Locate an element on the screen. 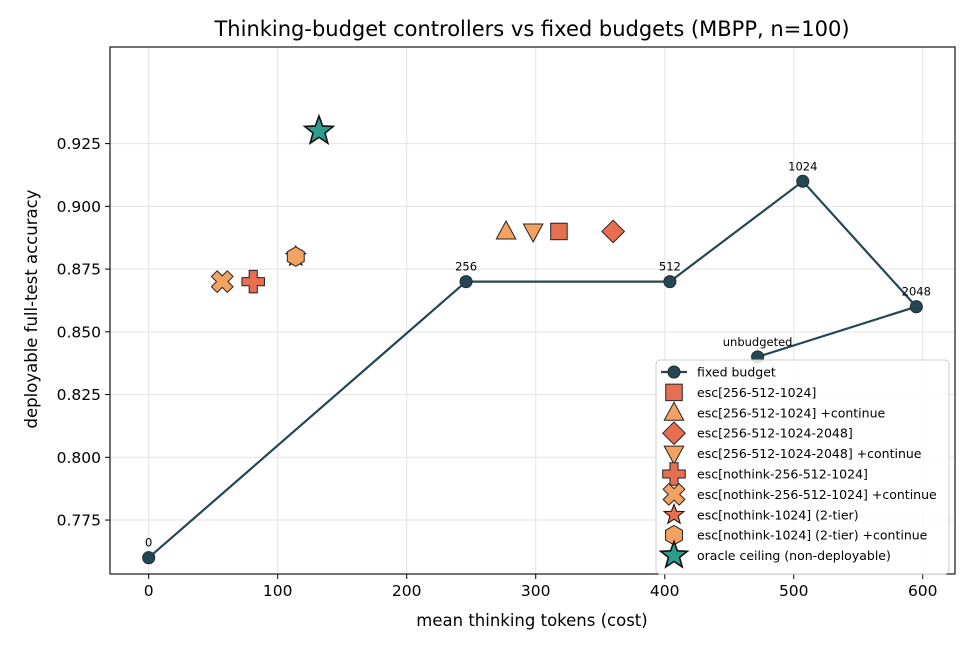  data-point-esc-256-512-1024-2048-continue is located at coordinates (533, 233).